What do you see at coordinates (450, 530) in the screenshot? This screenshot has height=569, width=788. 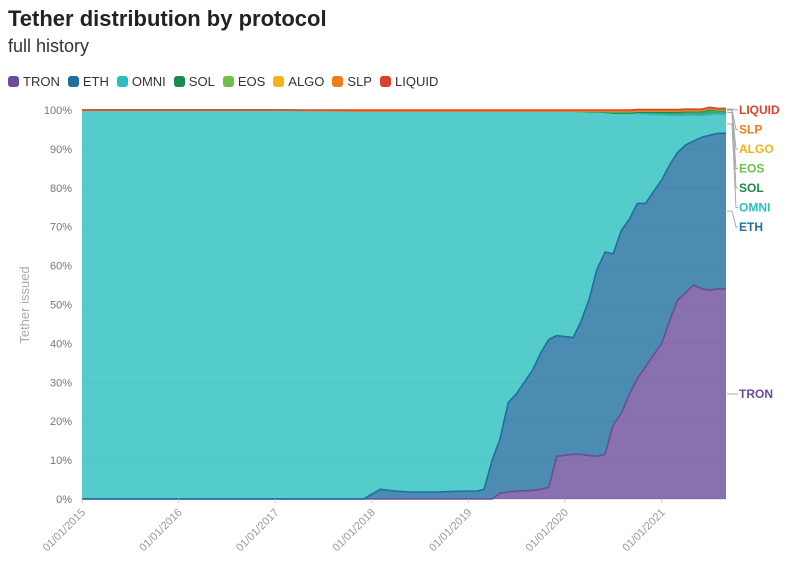 I see `x-tick-label: 01/01/2019` at bounding box center [450, 530].